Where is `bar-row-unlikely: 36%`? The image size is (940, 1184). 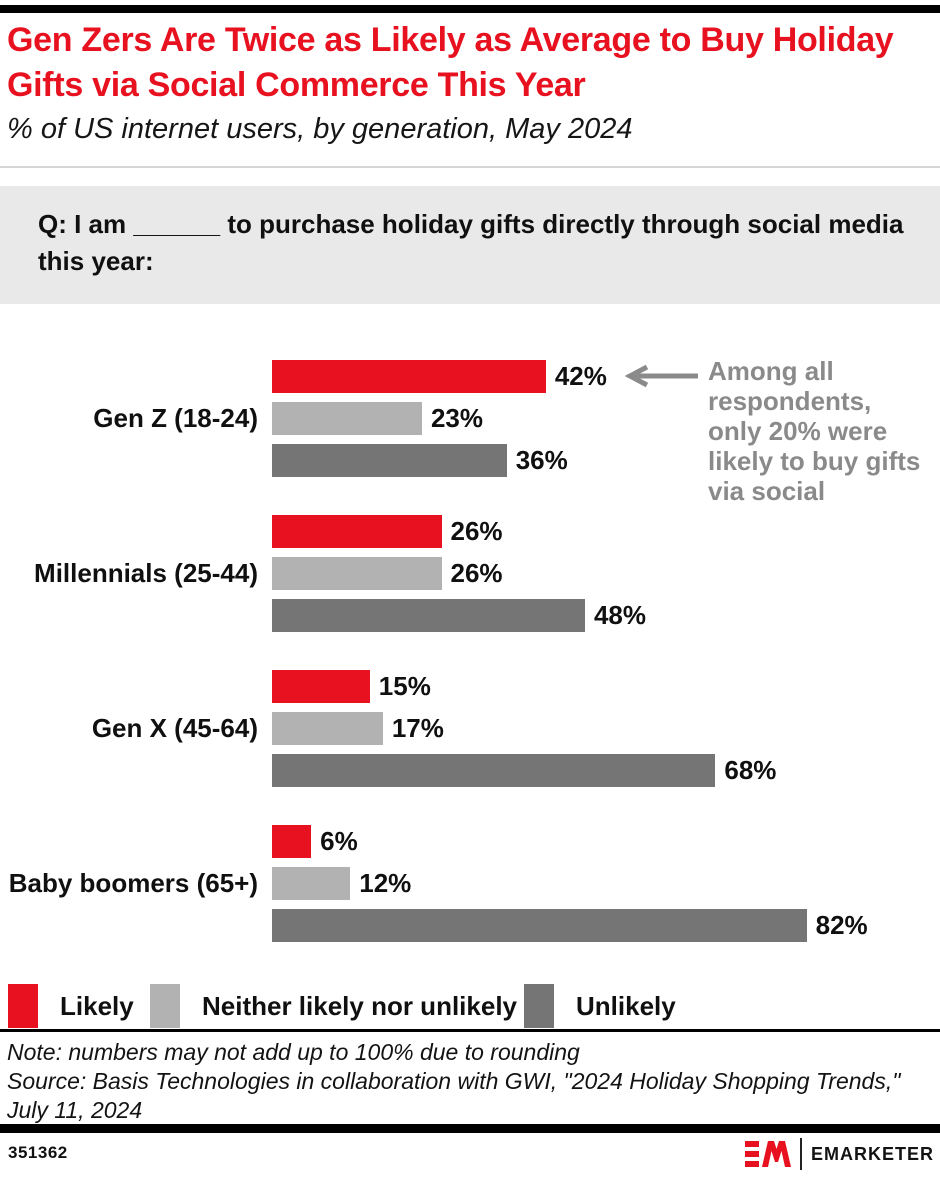
bar-row-unlikely: 36% is located at coordinates (420, 460).